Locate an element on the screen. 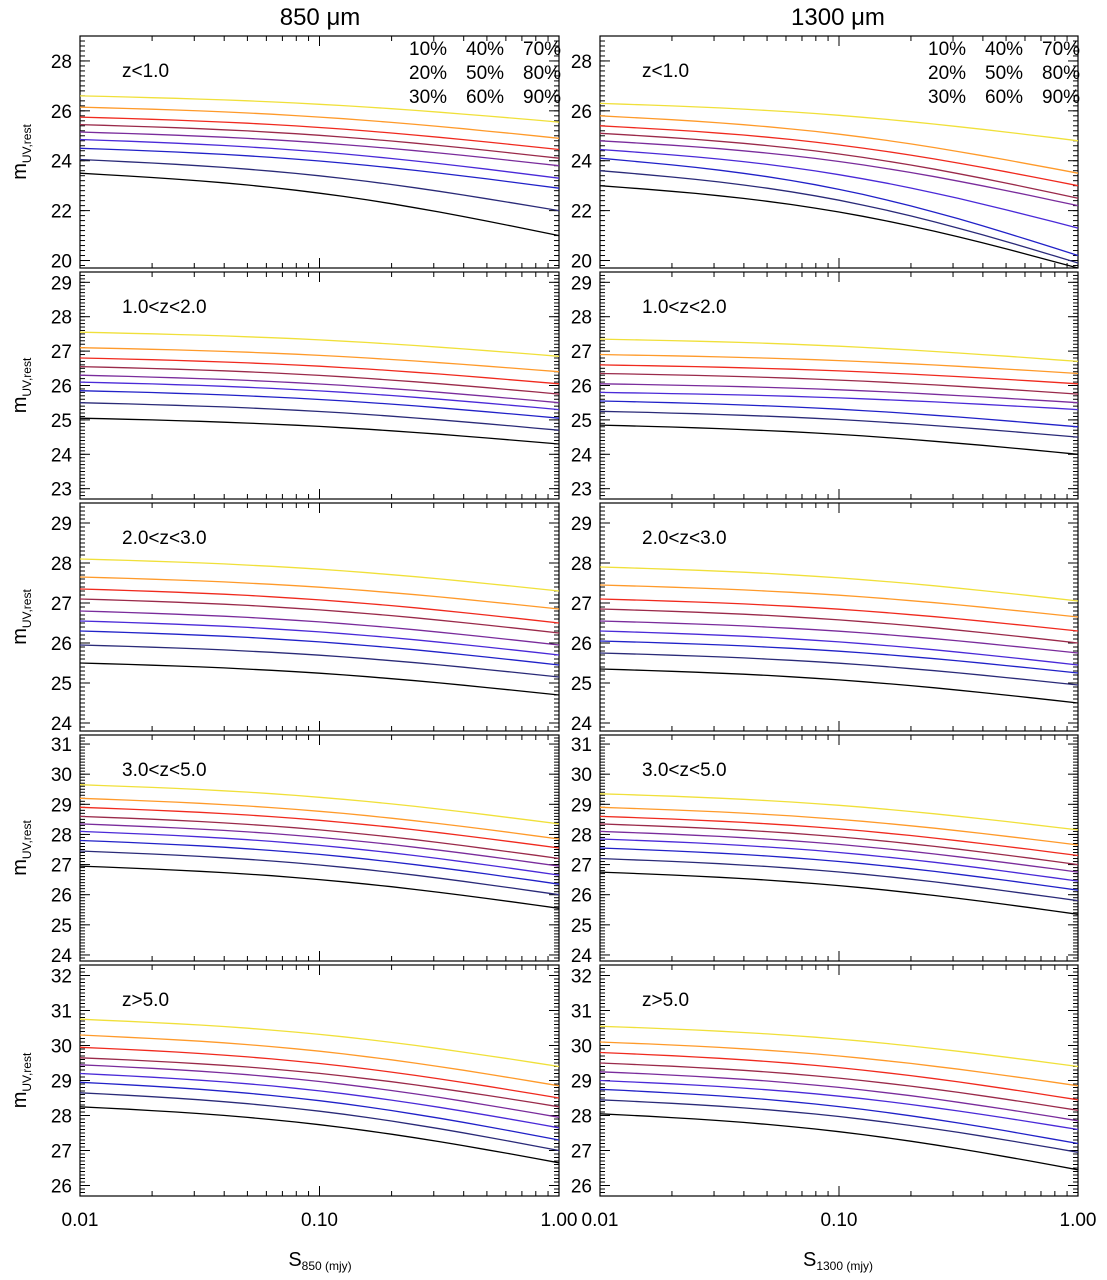 The height and width of the screenshot is (1280, 1107). panel-0-4: 26 27 28 29 30 31 32 0.01 0.10 1.00 z>5.0 mUV,rest is located at coordinates (293, 1097).